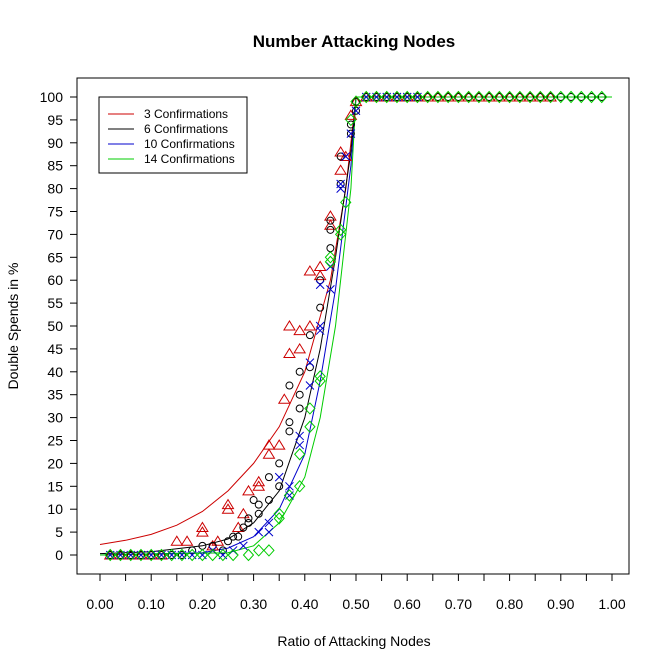 Image resolution: width=672 pixels, height=671 pixels. What do you see at coordinates (458, 604) in the screenshot?
I see `x-tick-label: 0.70` at bounding box center [458, 604].